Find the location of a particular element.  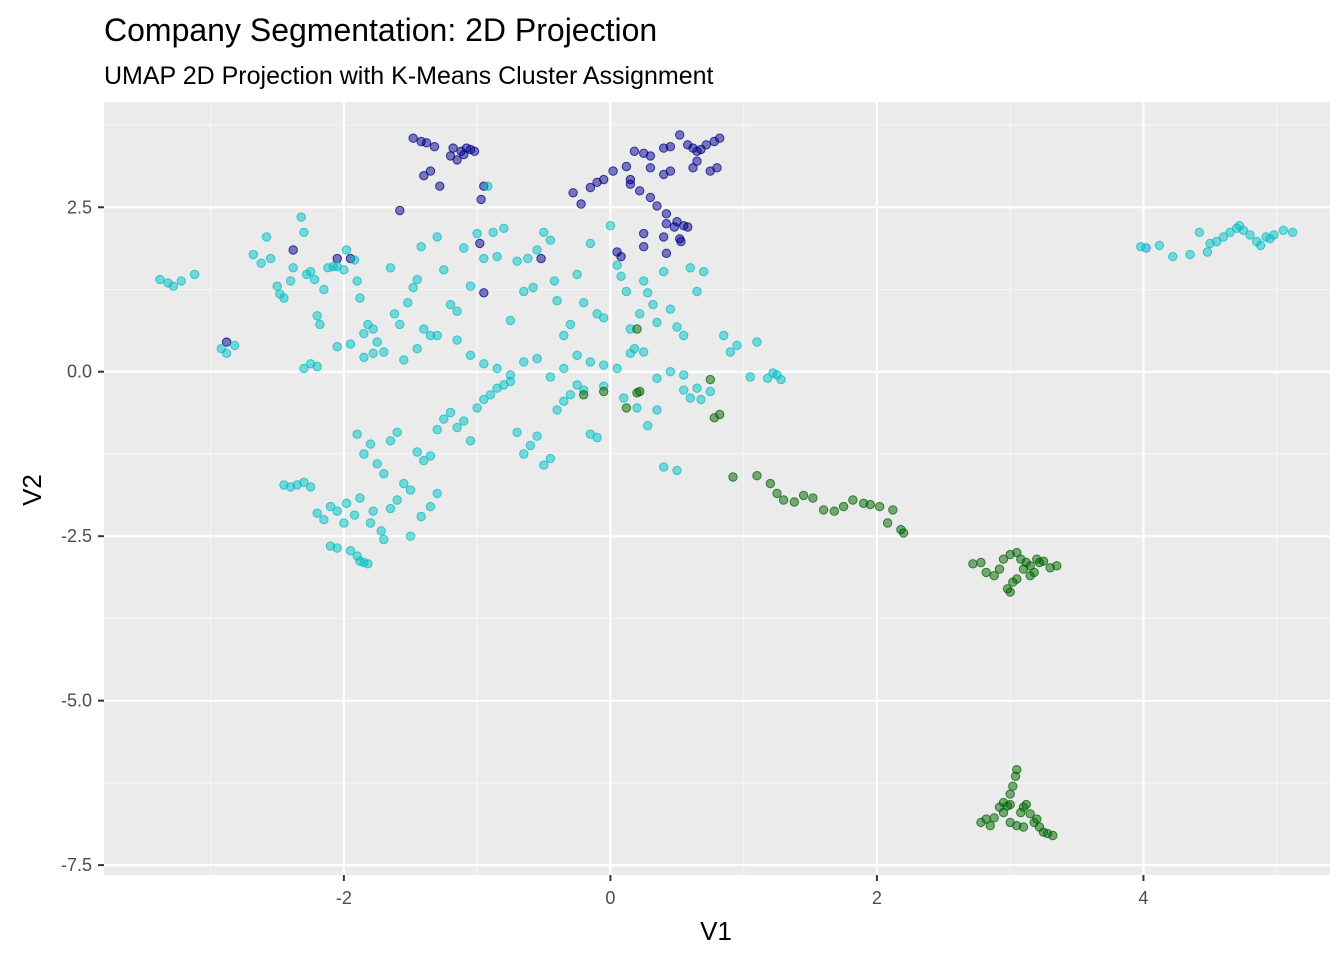

y-tick-label: -7.5 is located at coordinates (76, 865).